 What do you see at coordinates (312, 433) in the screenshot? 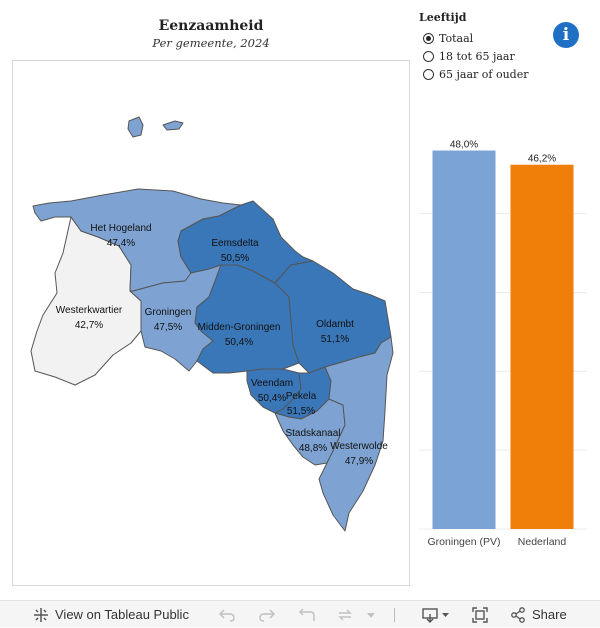
I see `label-stadskanaal-name: Stadskanaal` at bounding box center [312, 433].